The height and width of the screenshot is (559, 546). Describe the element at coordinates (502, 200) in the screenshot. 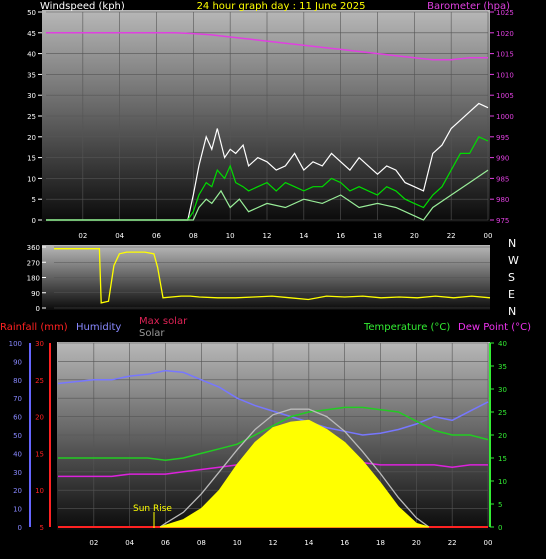

I see `barometer-tick-label: 980` at that location.